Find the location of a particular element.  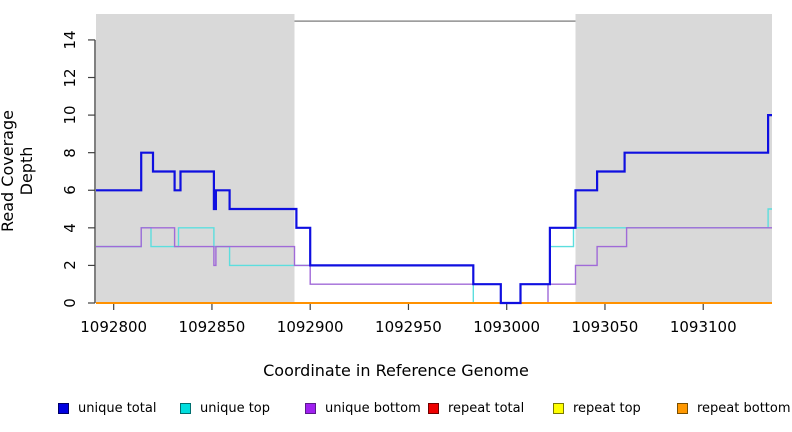

y-tick-label: 6 is located at coordinates (70, 190).